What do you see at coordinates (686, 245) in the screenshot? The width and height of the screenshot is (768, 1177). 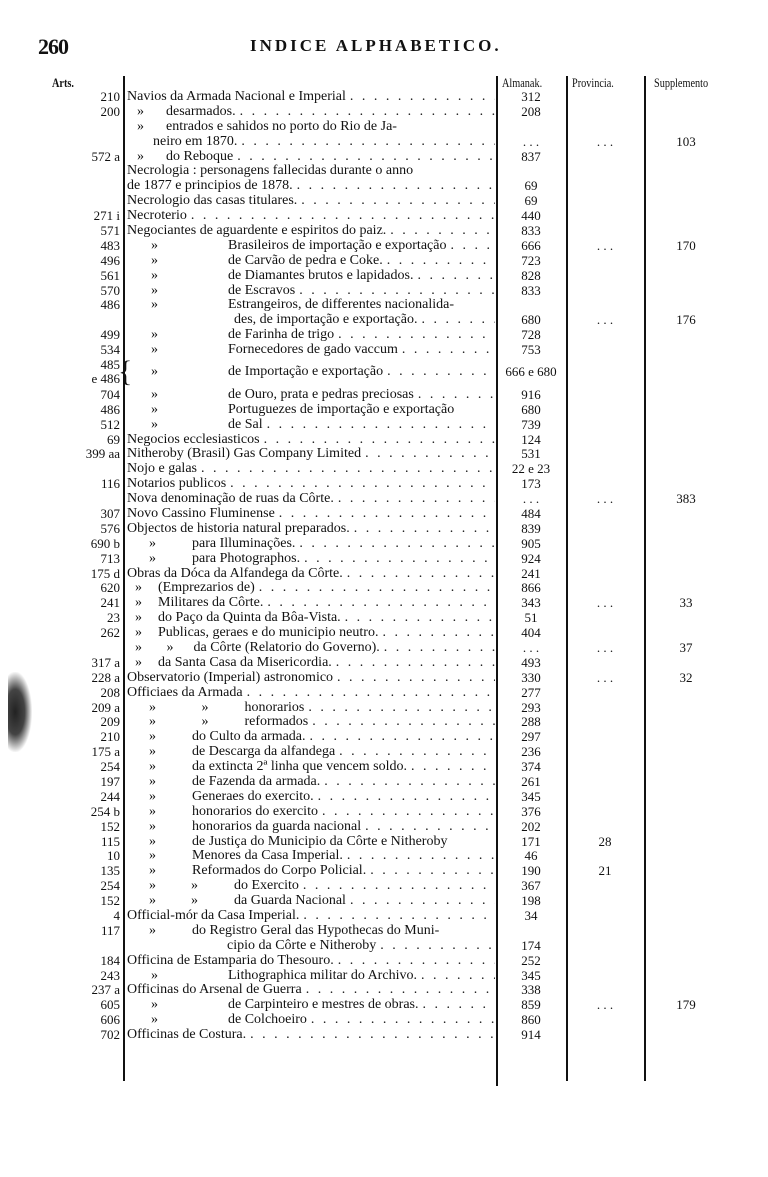 I see `supplemento-page: 170` at bounding box center [686, 245].